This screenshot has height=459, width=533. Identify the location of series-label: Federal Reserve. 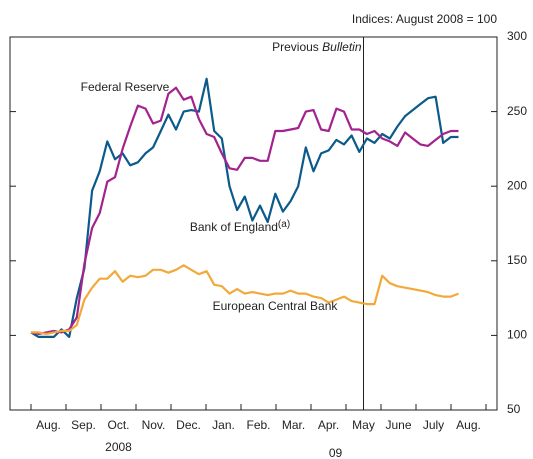
(125, 87).